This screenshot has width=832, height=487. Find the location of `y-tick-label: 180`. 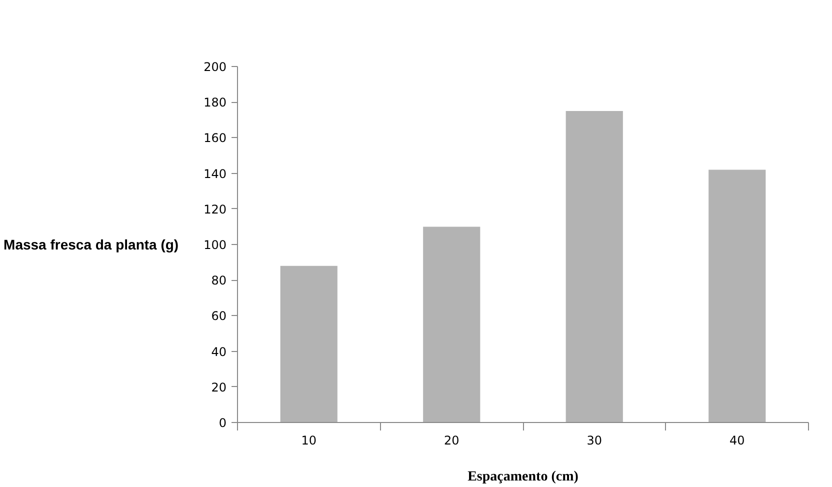

y-tick-label: 180 is located at coordinates (215, 103).